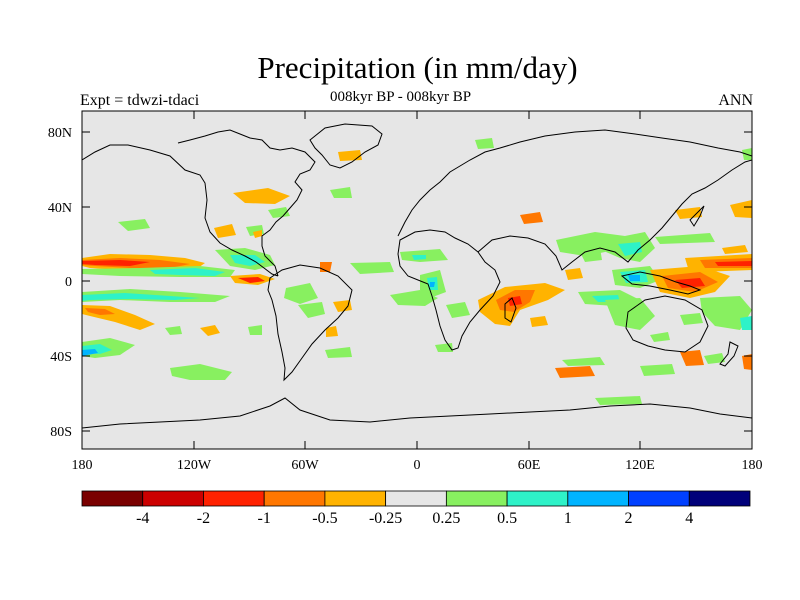  Describe the element at coordinates (305, 465) in the screenshot. I see `lon-label: 60W` at that location.